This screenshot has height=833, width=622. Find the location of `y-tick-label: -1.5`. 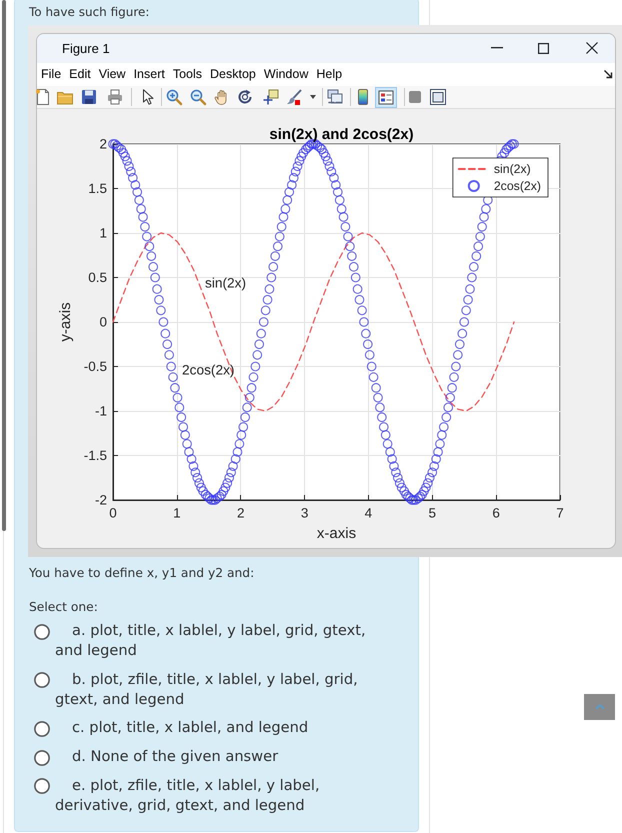

y-tick-label: -1.5 is located at coordinates (95, 455).